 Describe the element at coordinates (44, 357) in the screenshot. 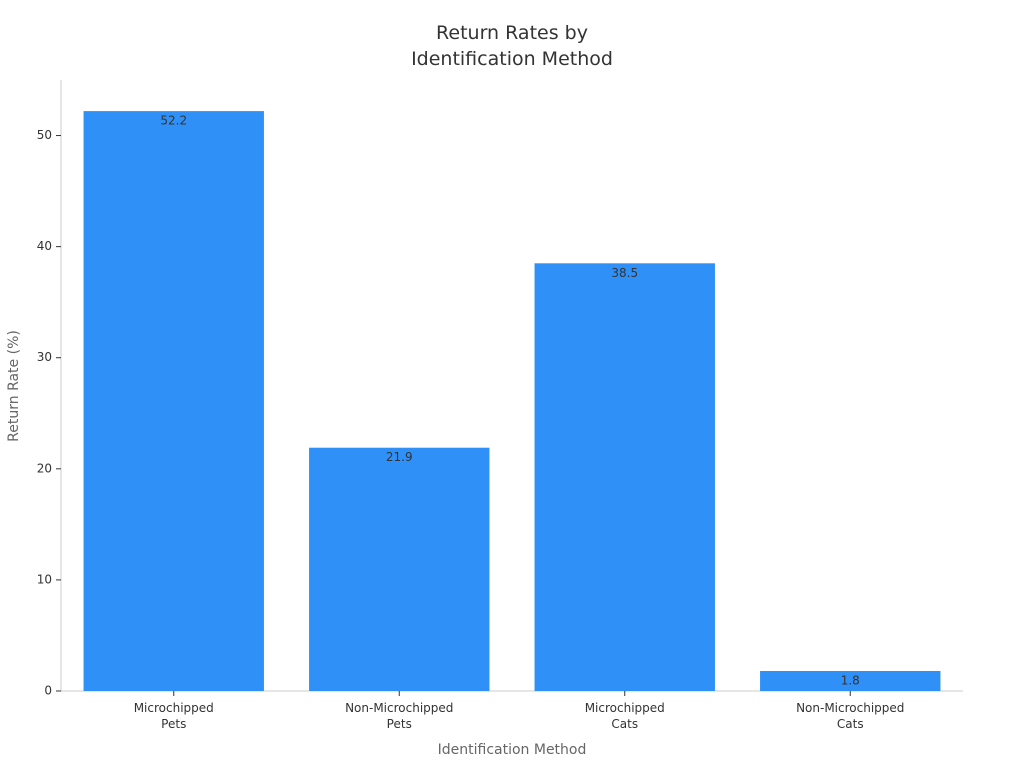

I see `y-tick-label: 30` at that location.